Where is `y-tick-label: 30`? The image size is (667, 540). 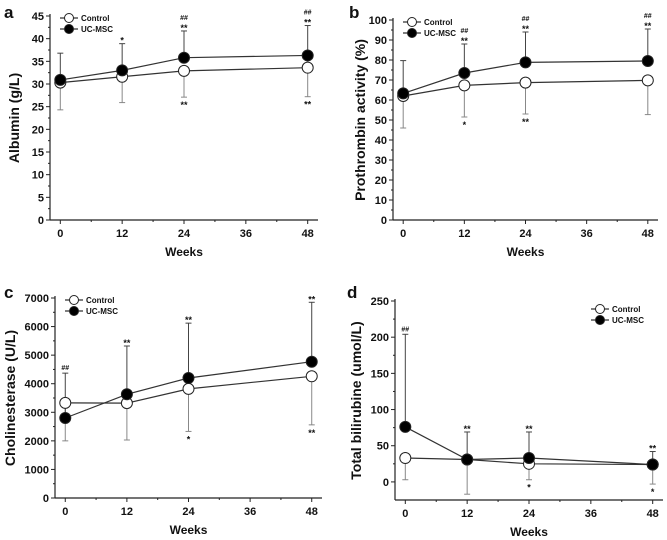 y-tick-label: 30 is located at coordinates (381, 161).